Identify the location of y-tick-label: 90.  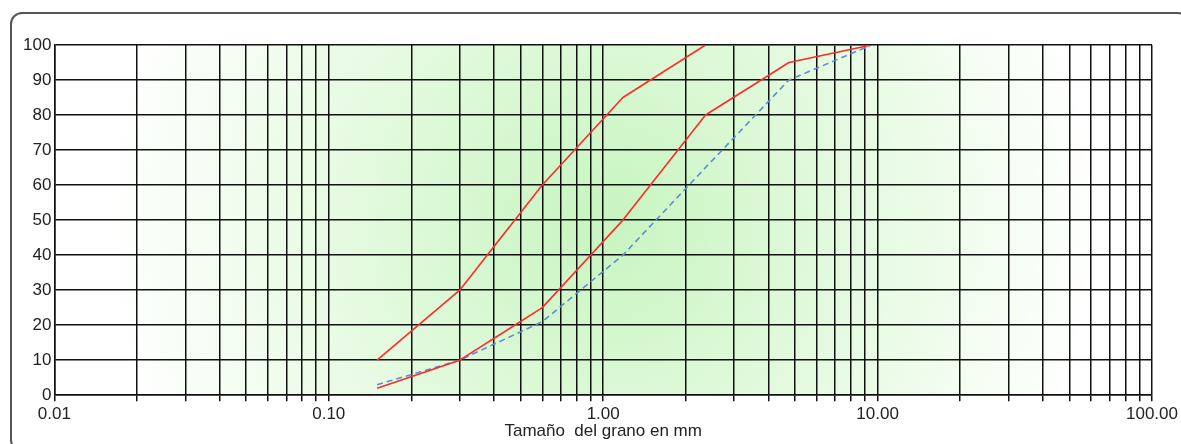
(42, 79).